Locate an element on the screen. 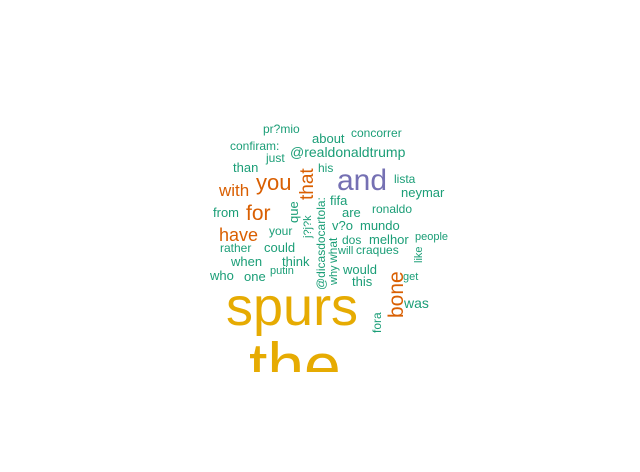 The width and height of the screenshot is (640, 472). word-cloud-word: v?o is located at coordinates (342, 225).